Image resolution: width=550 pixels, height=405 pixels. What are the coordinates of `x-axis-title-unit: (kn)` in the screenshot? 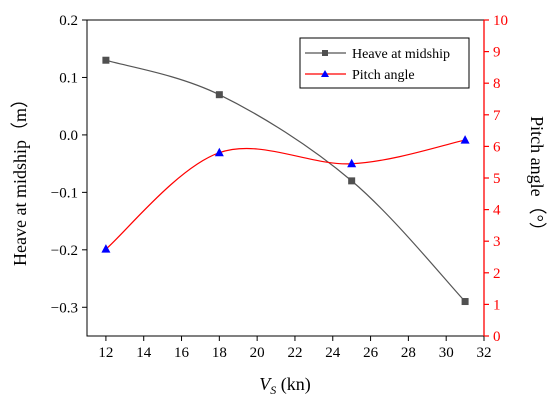 It's located at (293, 384).